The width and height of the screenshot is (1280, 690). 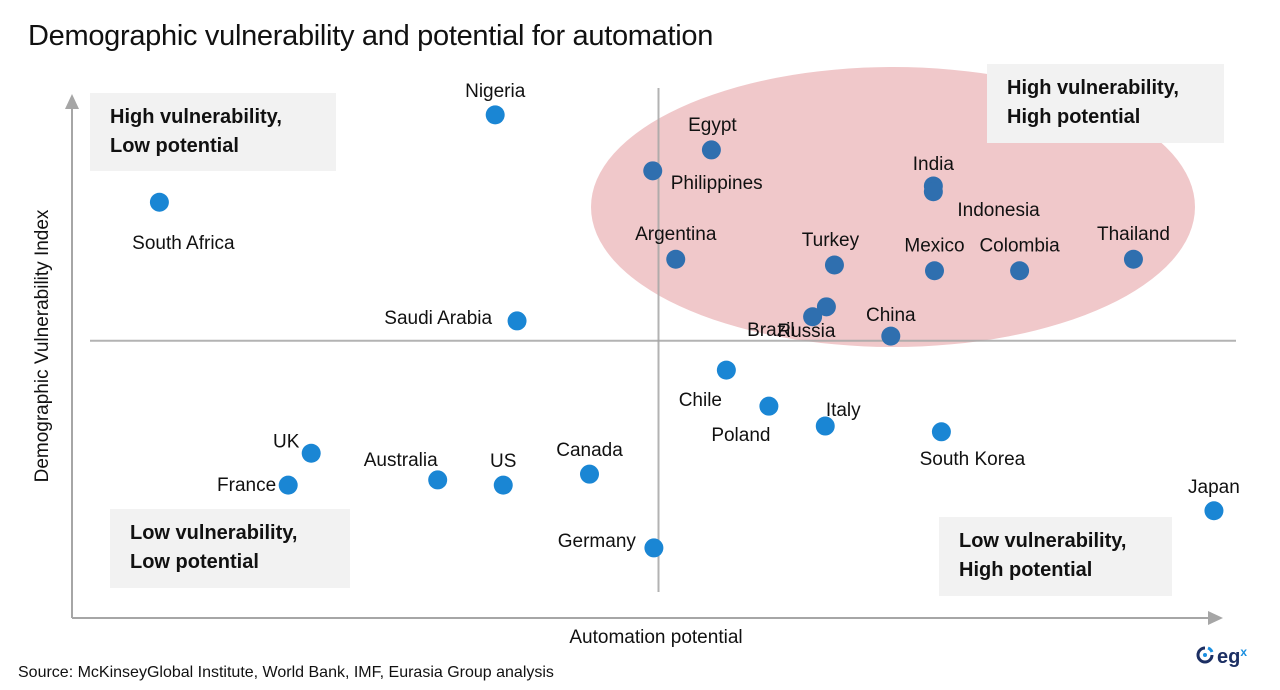 What do you see at coordinates (1133, 234) in the screenshot?
I see `point-label-thailand: Thailand` at bounding box center [1133, 234].